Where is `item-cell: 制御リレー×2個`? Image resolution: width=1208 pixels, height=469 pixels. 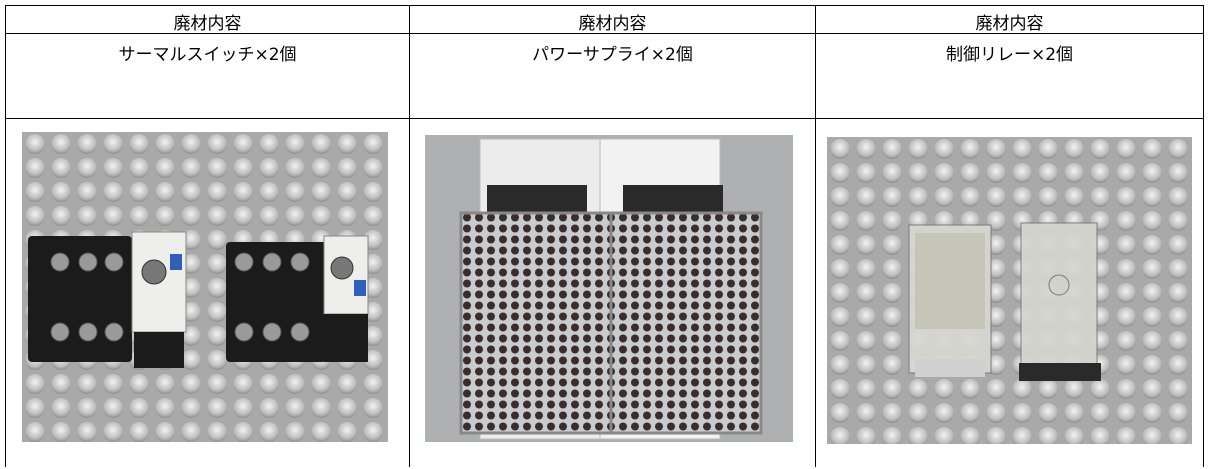 item-cell: 制御リレー×2個 is located at coordinates (1009, 55).